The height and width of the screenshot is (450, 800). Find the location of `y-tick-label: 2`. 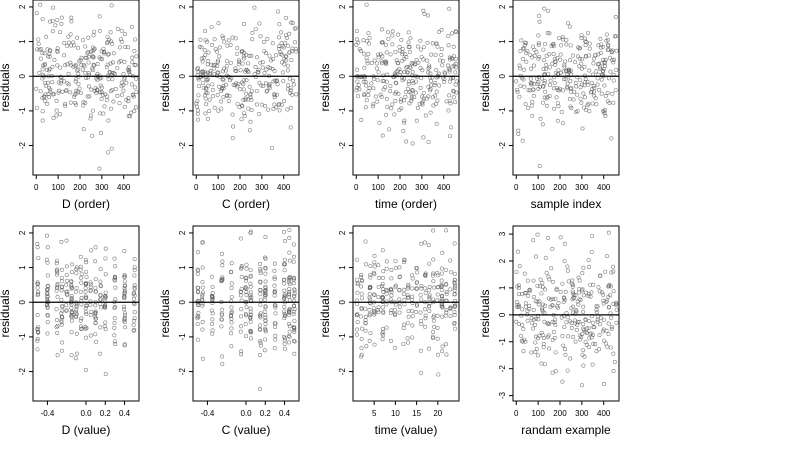

y-tick-label: 2 is located at coordinates (182, 6).